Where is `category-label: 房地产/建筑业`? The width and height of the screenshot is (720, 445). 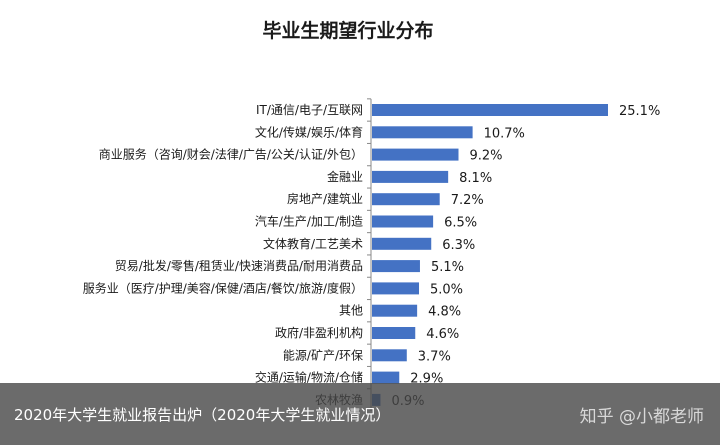 category-label: 房地产/建筑业 is located at coordinates (325, 198).